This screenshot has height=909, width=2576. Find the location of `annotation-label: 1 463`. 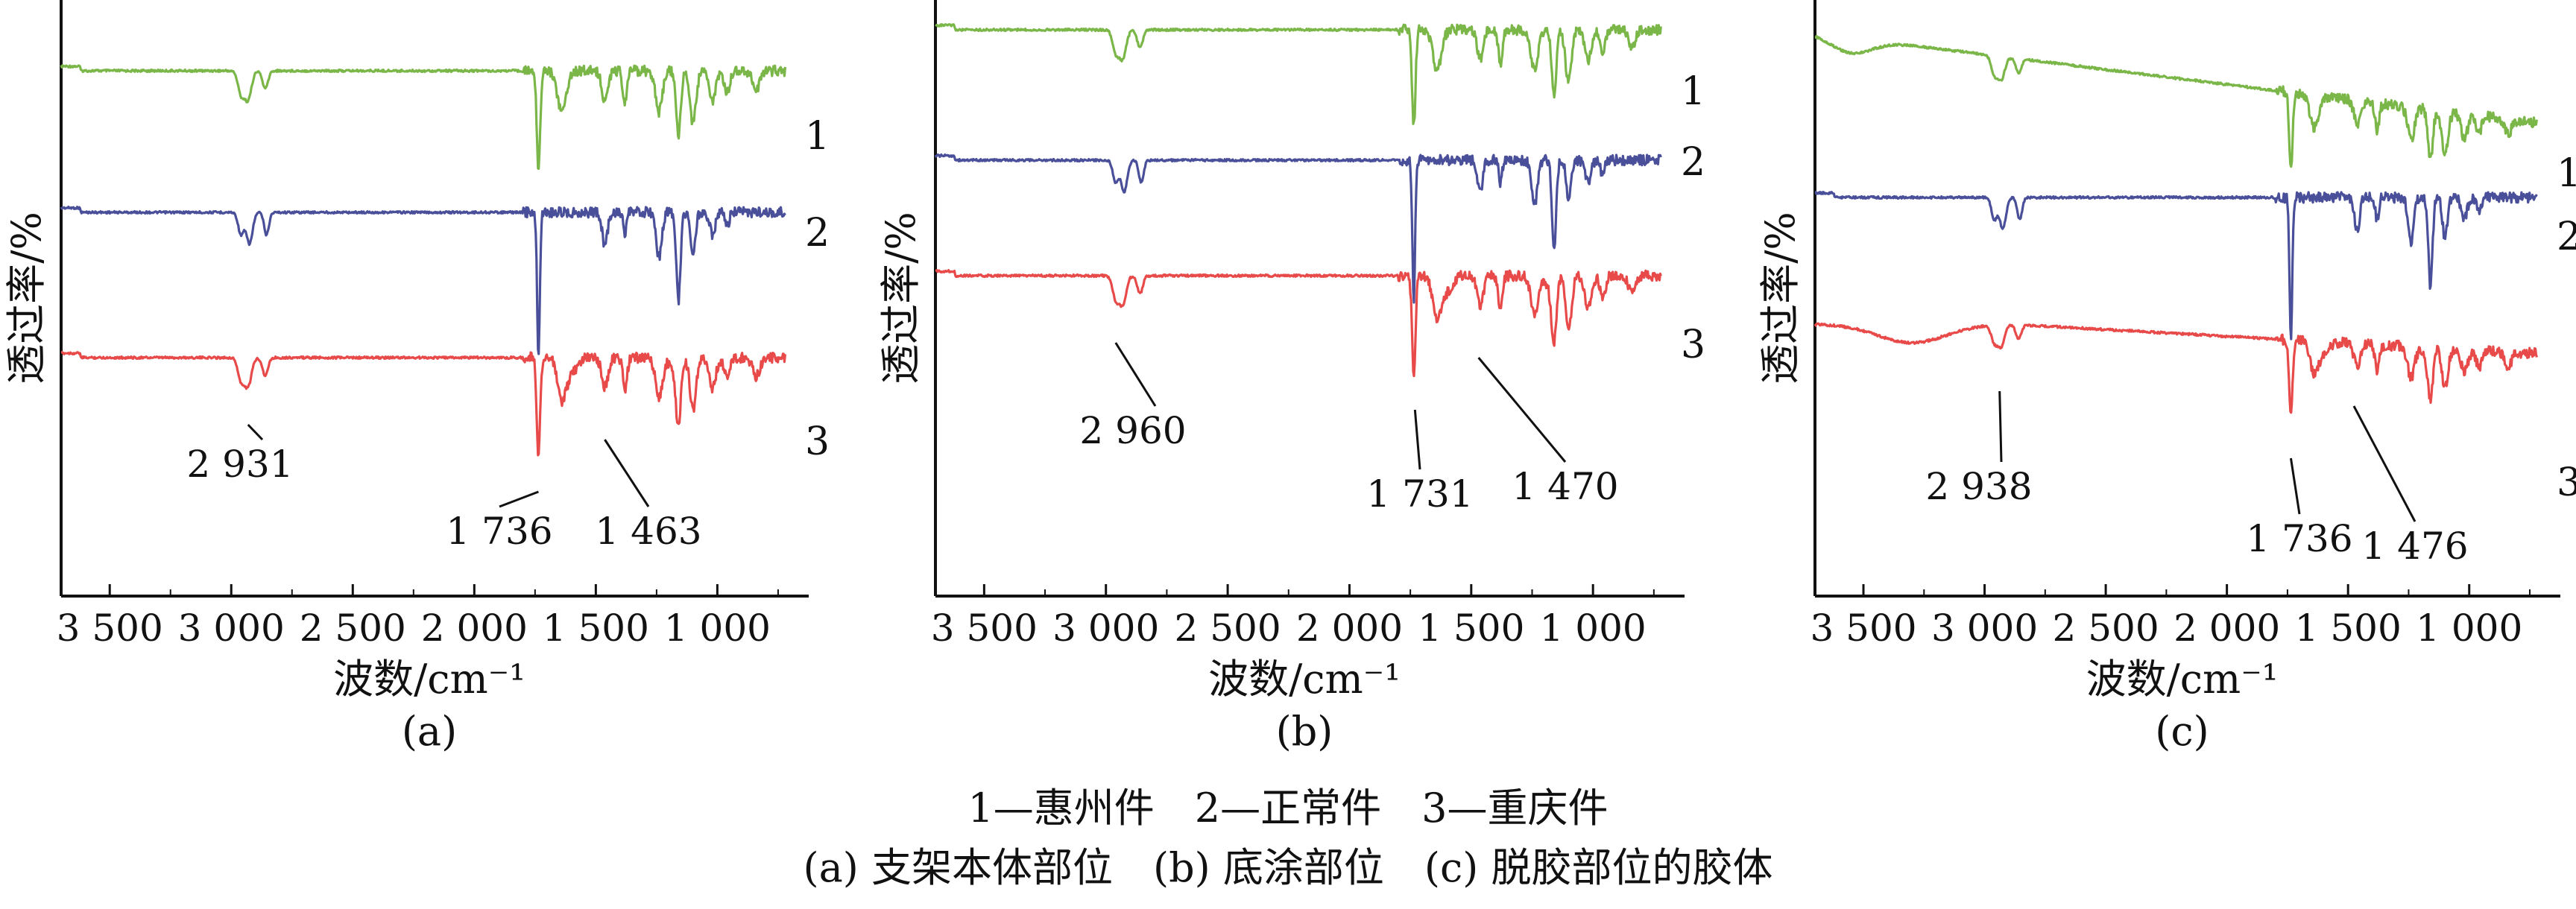

annotation-label: 1 463 is located at coordinates (648, 531).